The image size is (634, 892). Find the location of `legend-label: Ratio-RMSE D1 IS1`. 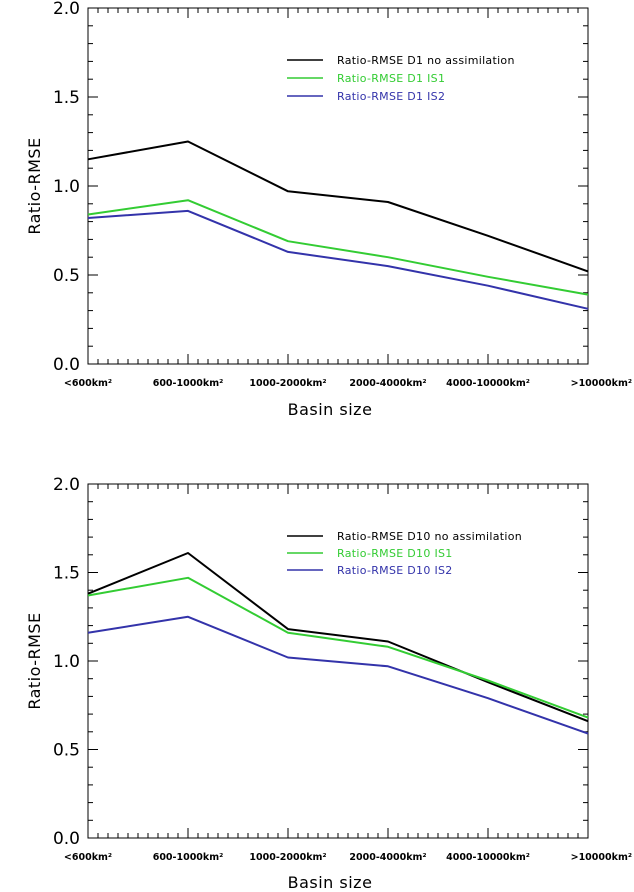

legend-label: Ratio-RMSE D1 IS1 is located at coordinates (391, 78).